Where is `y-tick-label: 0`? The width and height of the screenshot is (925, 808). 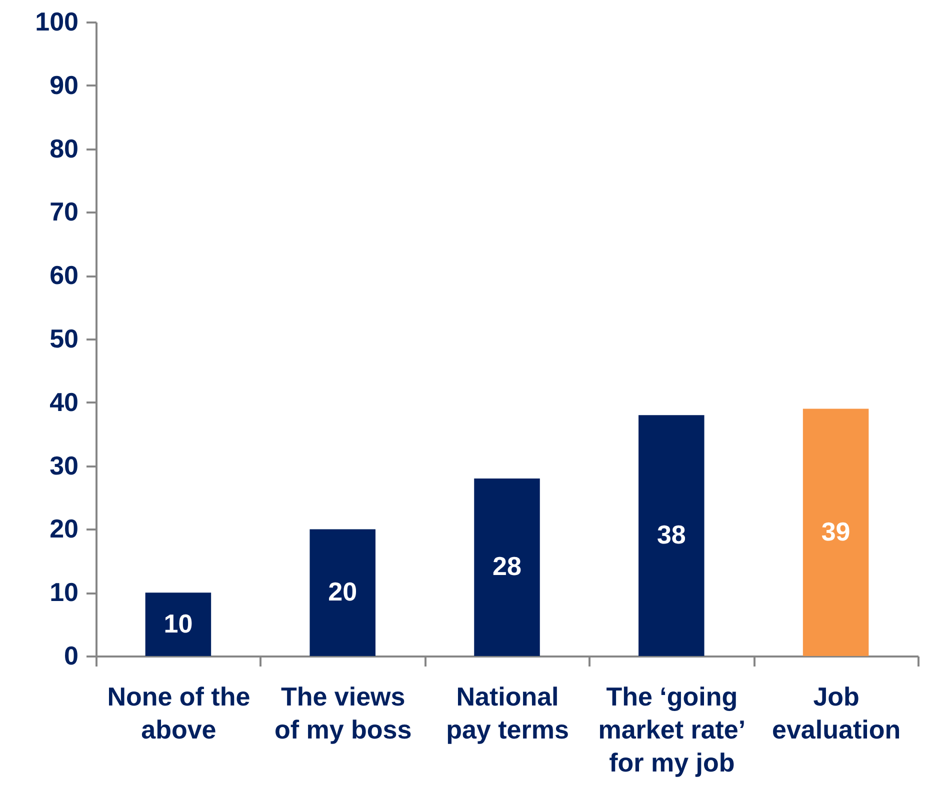 y-tick-label: 0 is located at coordinates (71, 655).